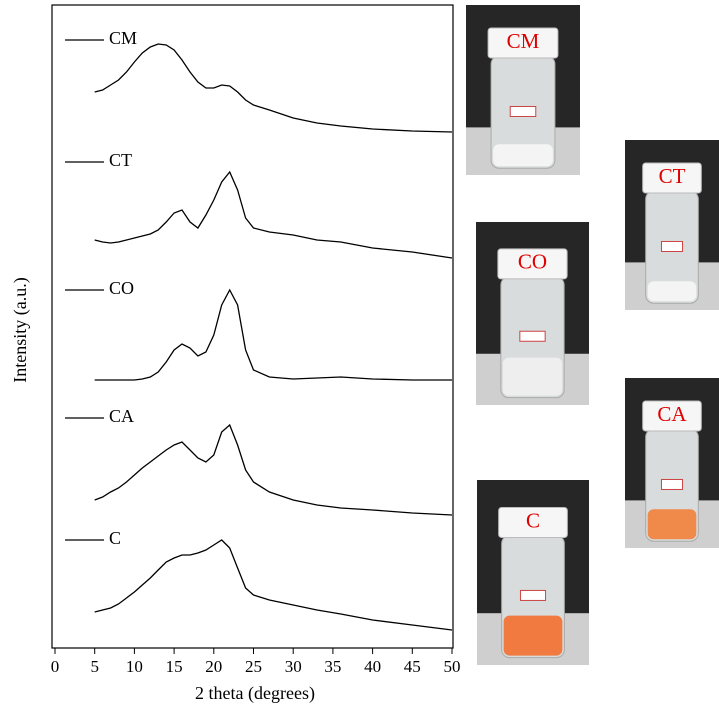  Describe the element at coordinates (672, 225) in the screenshot. I see `photo: CT` at that location.